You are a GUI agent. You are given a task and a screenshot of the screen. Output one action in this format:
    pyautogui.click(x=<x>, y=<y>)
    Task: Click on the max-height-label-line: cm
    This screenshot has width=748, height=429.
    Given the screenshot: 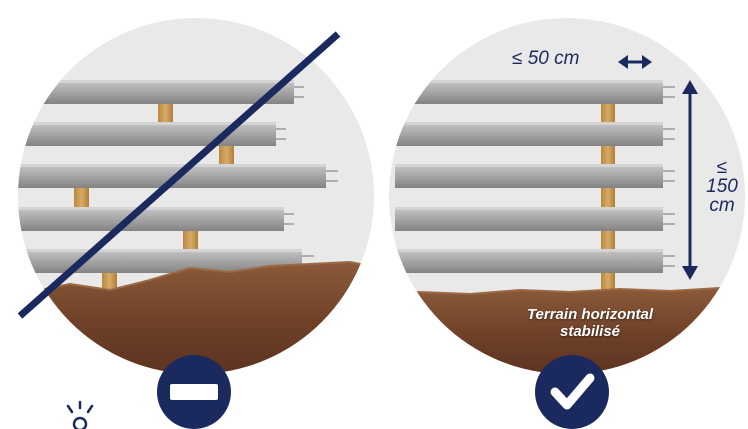 What is the action you would take?
    pyautogui.click(x=722, y=205)
    